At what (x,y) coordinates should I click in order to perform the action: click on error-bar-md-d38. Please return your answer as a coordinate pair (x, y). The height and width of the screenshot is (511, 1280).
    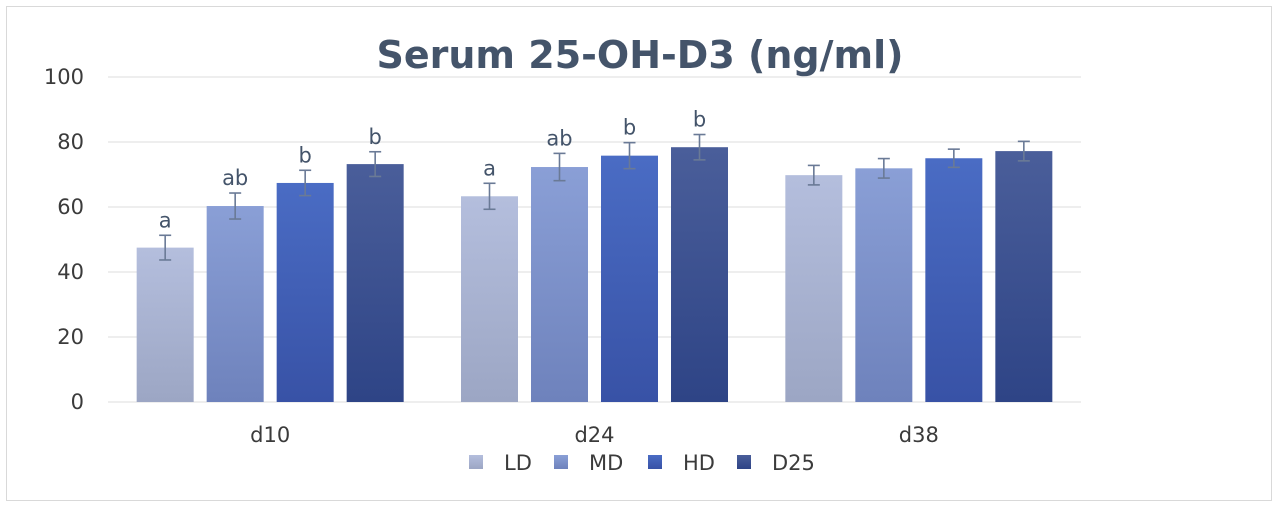
    Looking at the image, I should click on (883, 168).